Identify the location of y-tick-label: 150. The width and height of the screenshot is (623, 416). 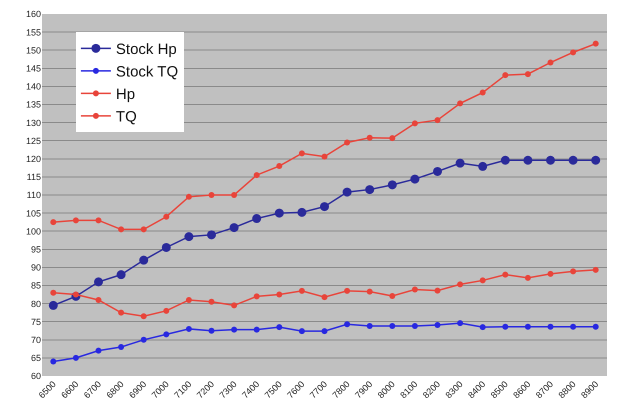
(33, 50).